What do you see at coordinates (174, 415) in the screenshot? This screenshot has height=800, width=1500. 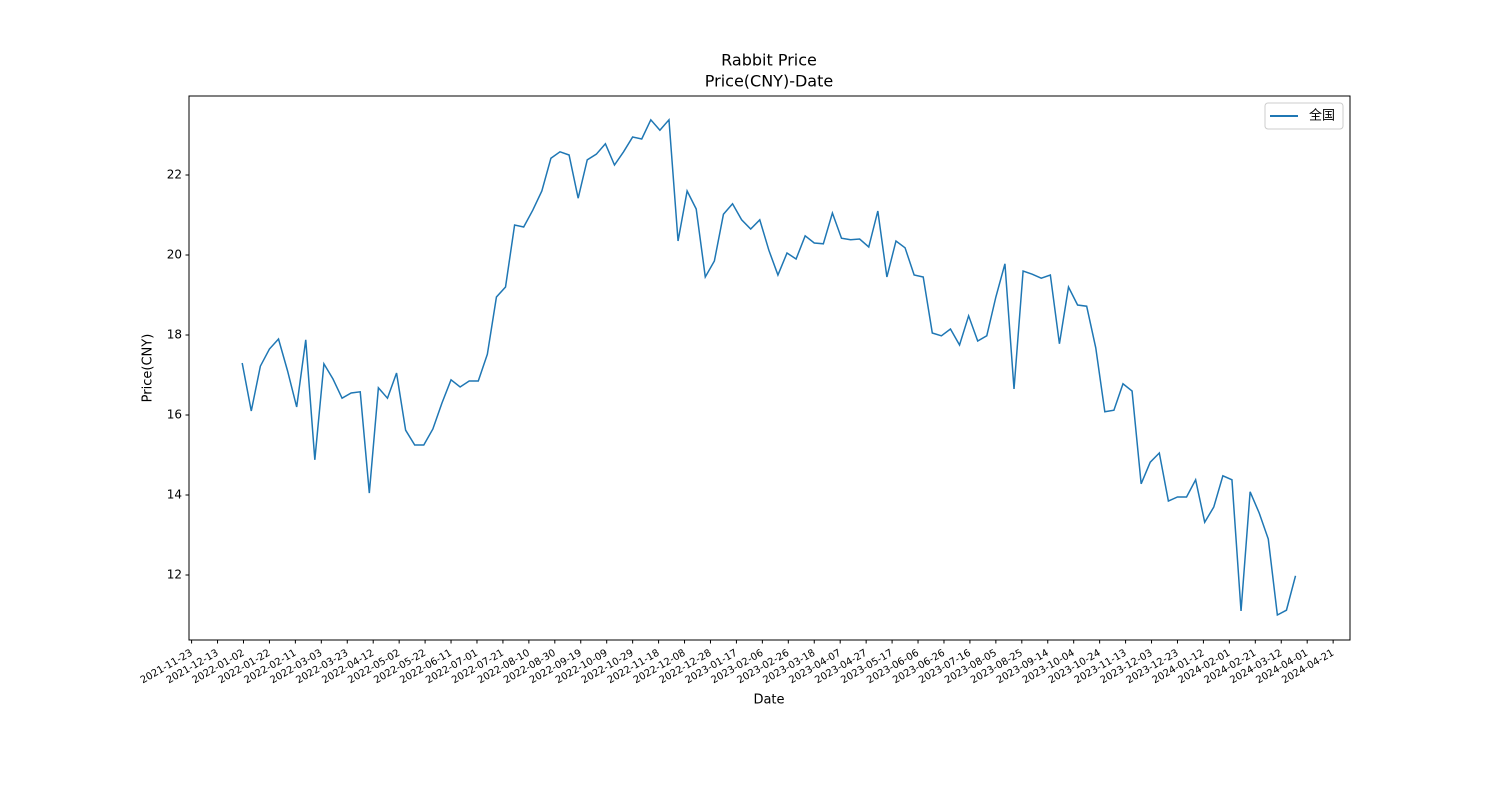 I see `y-tick-label: 16` at bounding box center [174, 415].